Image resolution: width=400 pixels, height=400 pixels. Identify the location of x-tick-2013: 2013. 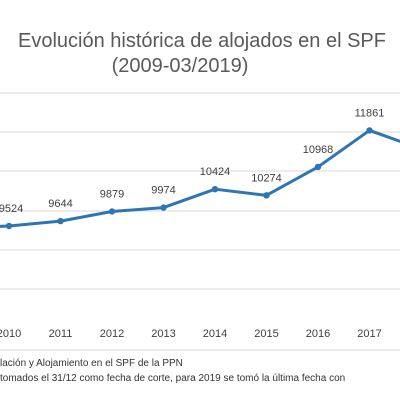
(163, 334).